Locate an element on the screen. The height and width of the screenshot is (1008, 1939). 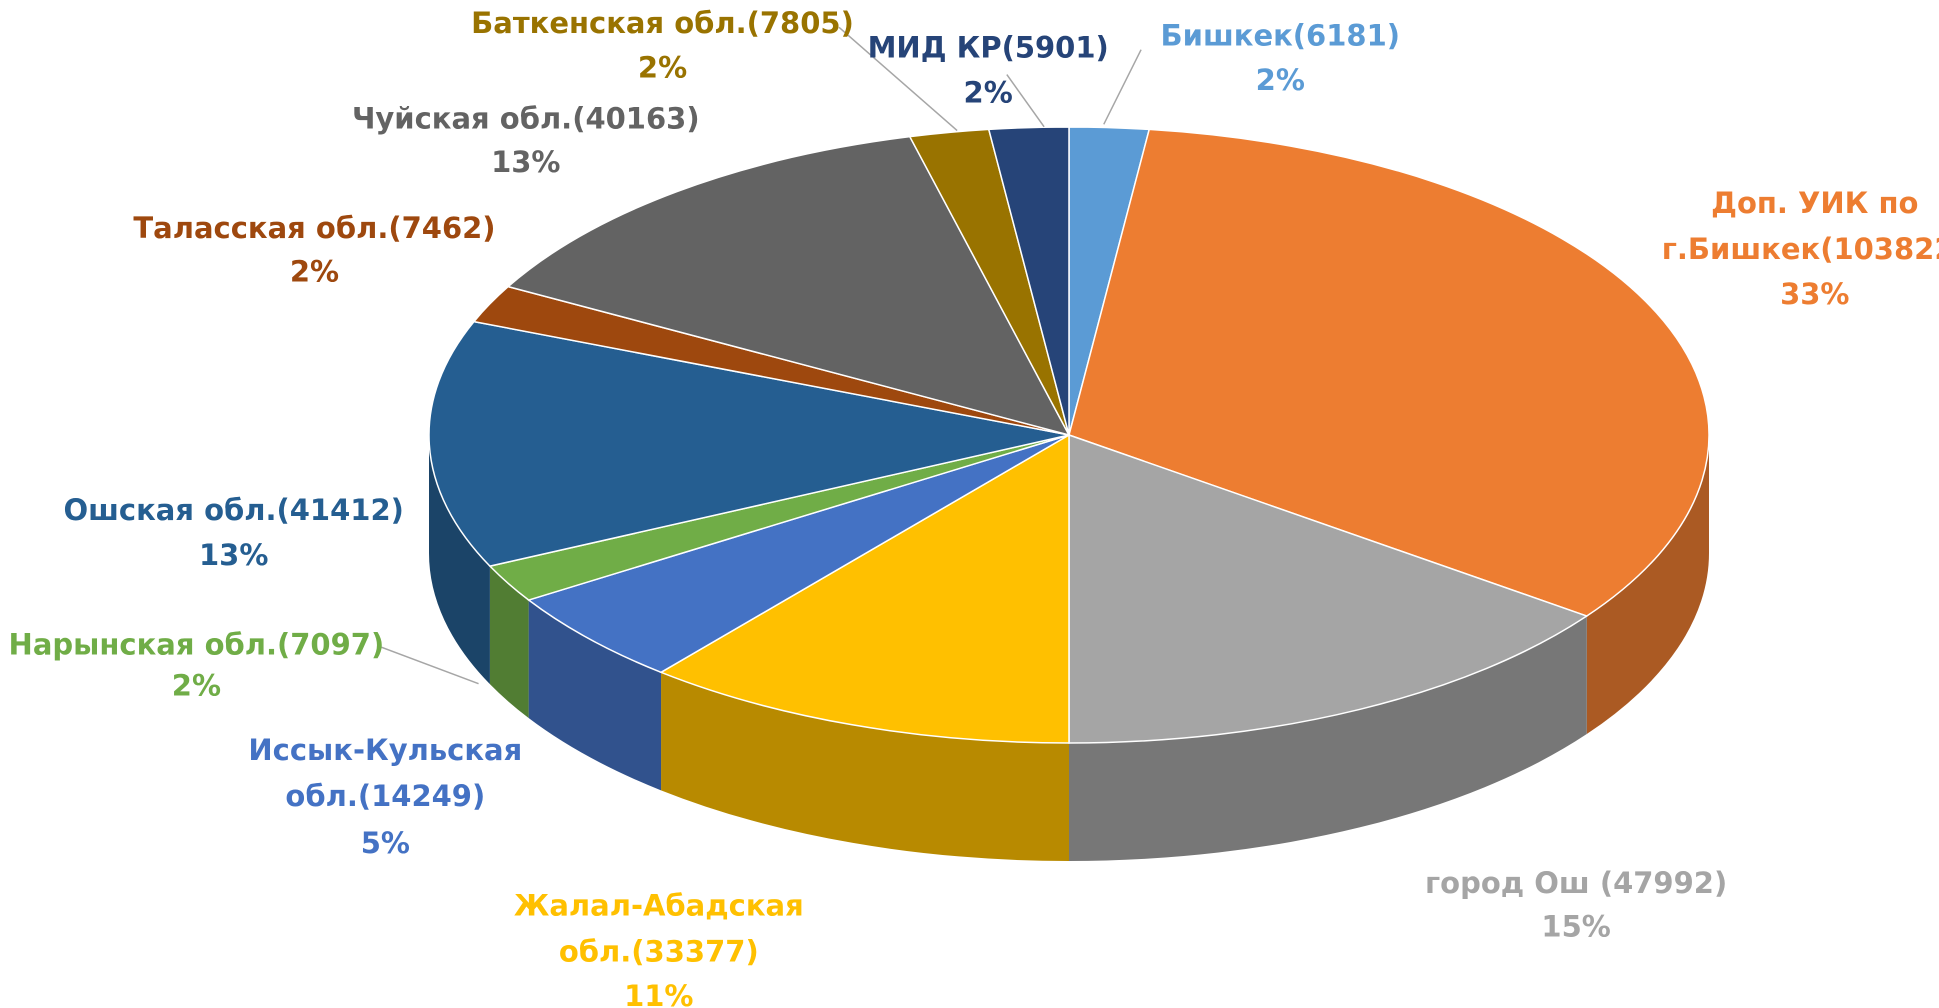
slice-label: обл.(33377) is located at coordinates (659, 951).